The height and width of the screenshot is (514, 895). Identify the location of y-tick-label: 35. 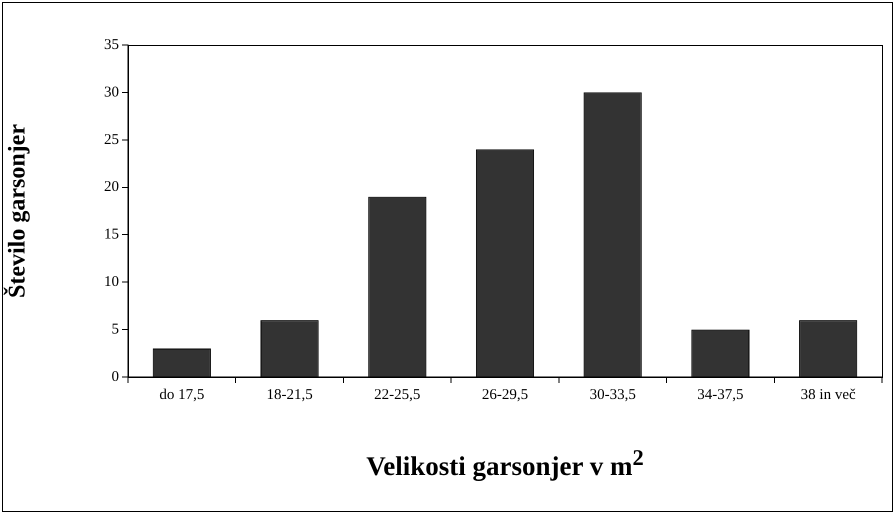
(111, 44).